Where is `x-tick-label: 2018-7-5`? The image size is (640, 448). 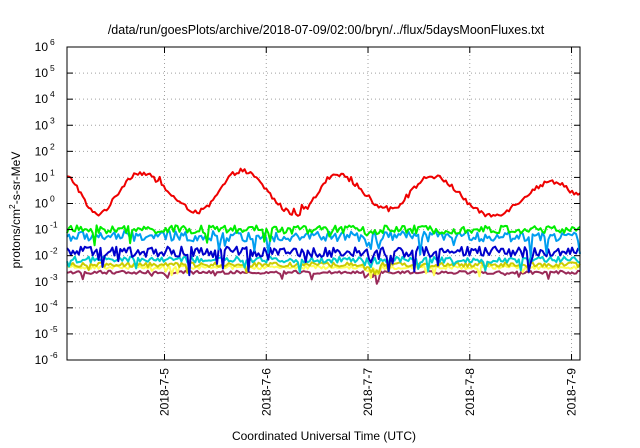 x-tick-label: 2018-7-5 is located at coordinates (165, 392).